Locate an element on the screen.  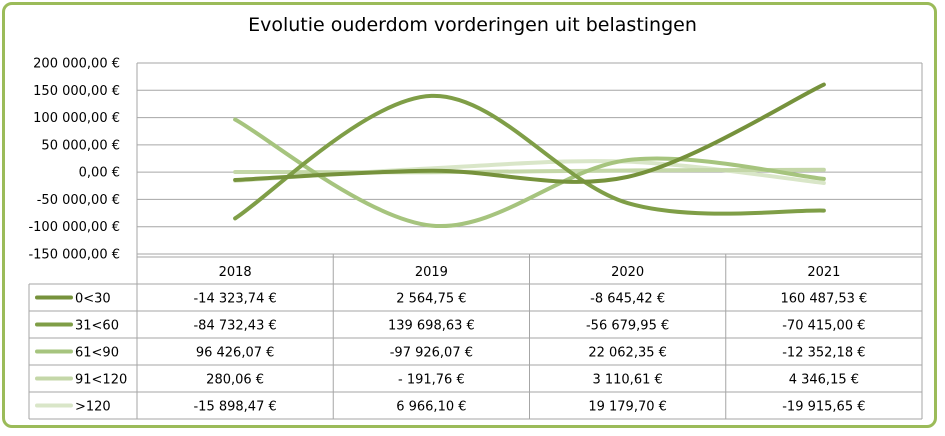
x-category-label: 2021 is located at coordinates (823, 272).